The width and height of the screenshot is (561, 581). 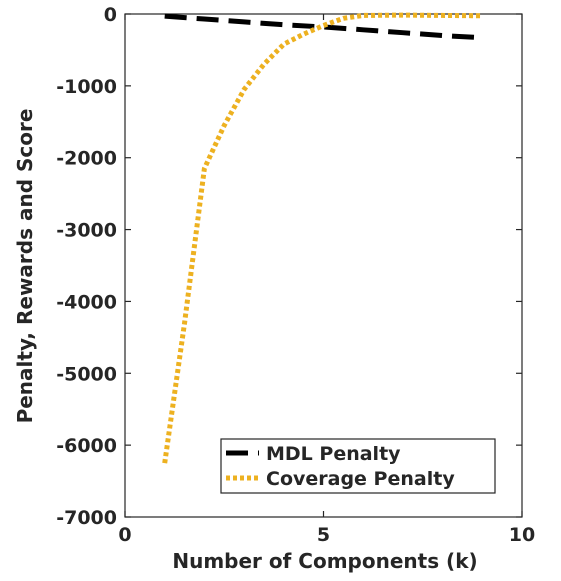 What do you see at coordinates (86, 302) in the screenshot?
I see `y-tick-label: -4000` at bounding box center [86, 302].